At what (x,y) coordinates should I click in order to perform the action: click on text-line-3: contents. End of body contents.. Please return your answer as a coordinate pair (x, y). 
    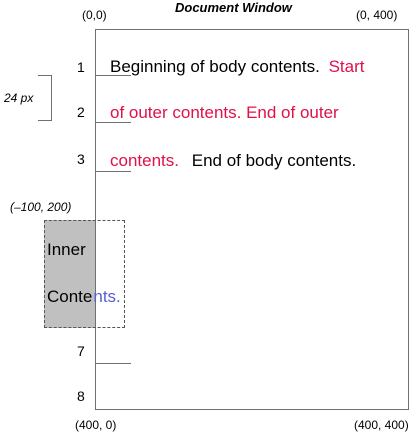
    Looking at the image, I should click on (233, 161).